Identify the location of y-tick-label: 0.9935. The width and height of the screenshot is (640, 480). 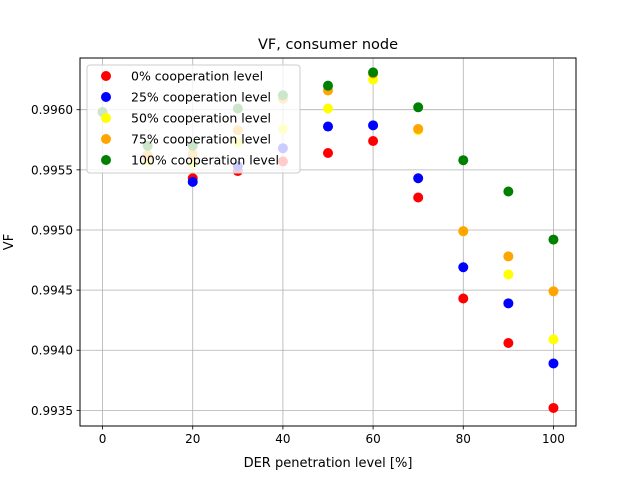
(52, 411).